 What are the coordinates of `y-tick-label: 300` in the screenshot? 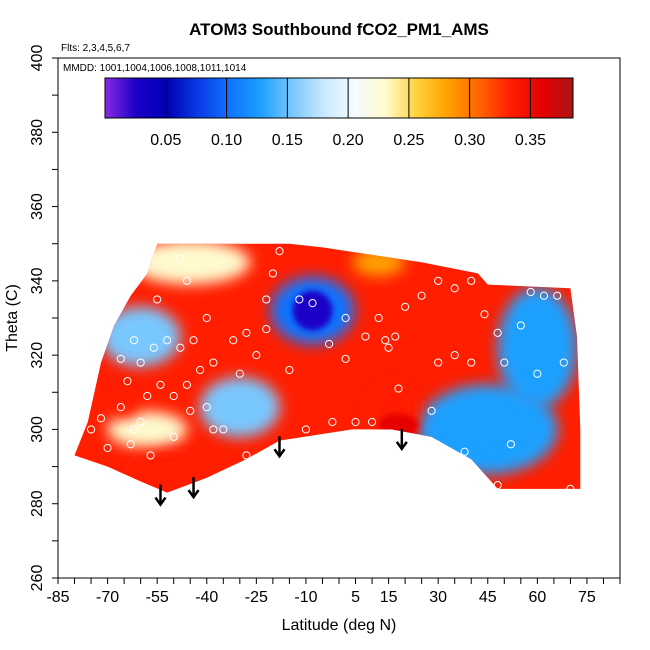 It's located at (37, 429).